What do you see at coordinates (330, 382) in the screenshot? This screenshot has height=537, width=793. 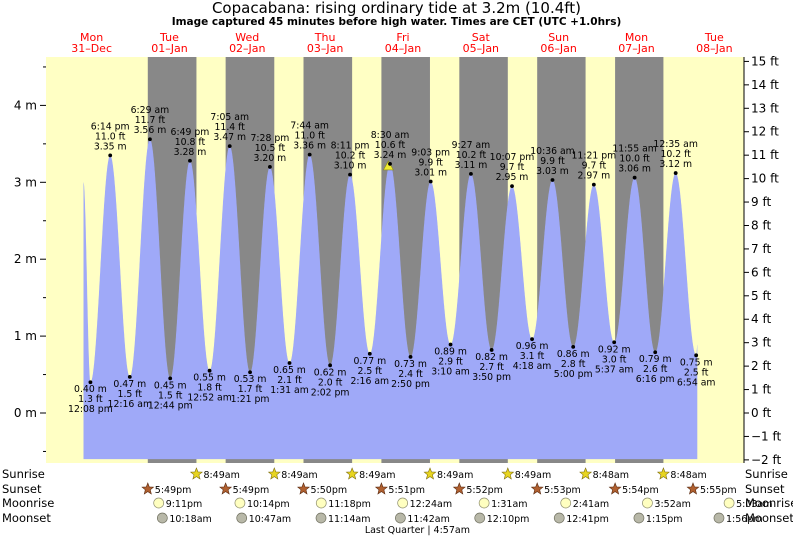 I see `low-tide-label: 2.0 ft` at bounding box center [330, 382].